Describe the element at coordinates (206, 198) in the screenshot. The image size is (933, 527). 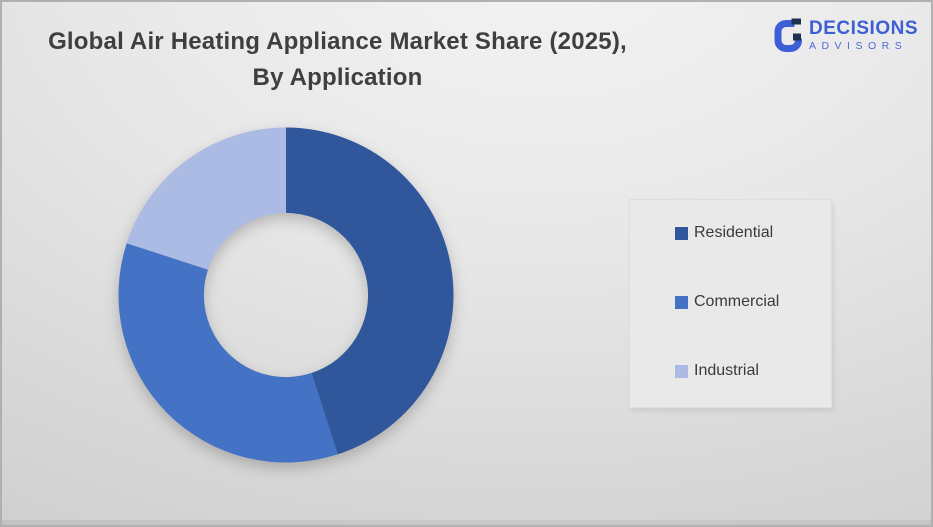
I see `donut-slice-industrial` at that location.